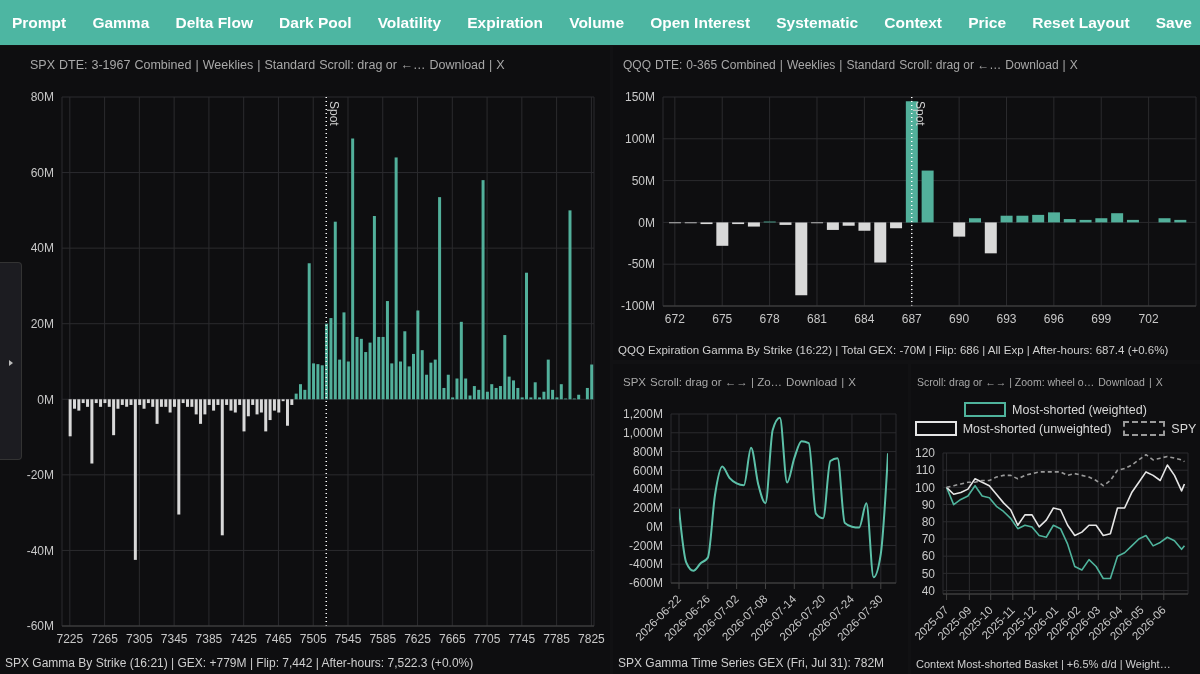 Image resolution: width=1200 pixels, height=674 pixels. What do you see at coordinates (928, 556) in the screenshot?
I see `y-tick-label: 60` at bounding box center [928, 556].